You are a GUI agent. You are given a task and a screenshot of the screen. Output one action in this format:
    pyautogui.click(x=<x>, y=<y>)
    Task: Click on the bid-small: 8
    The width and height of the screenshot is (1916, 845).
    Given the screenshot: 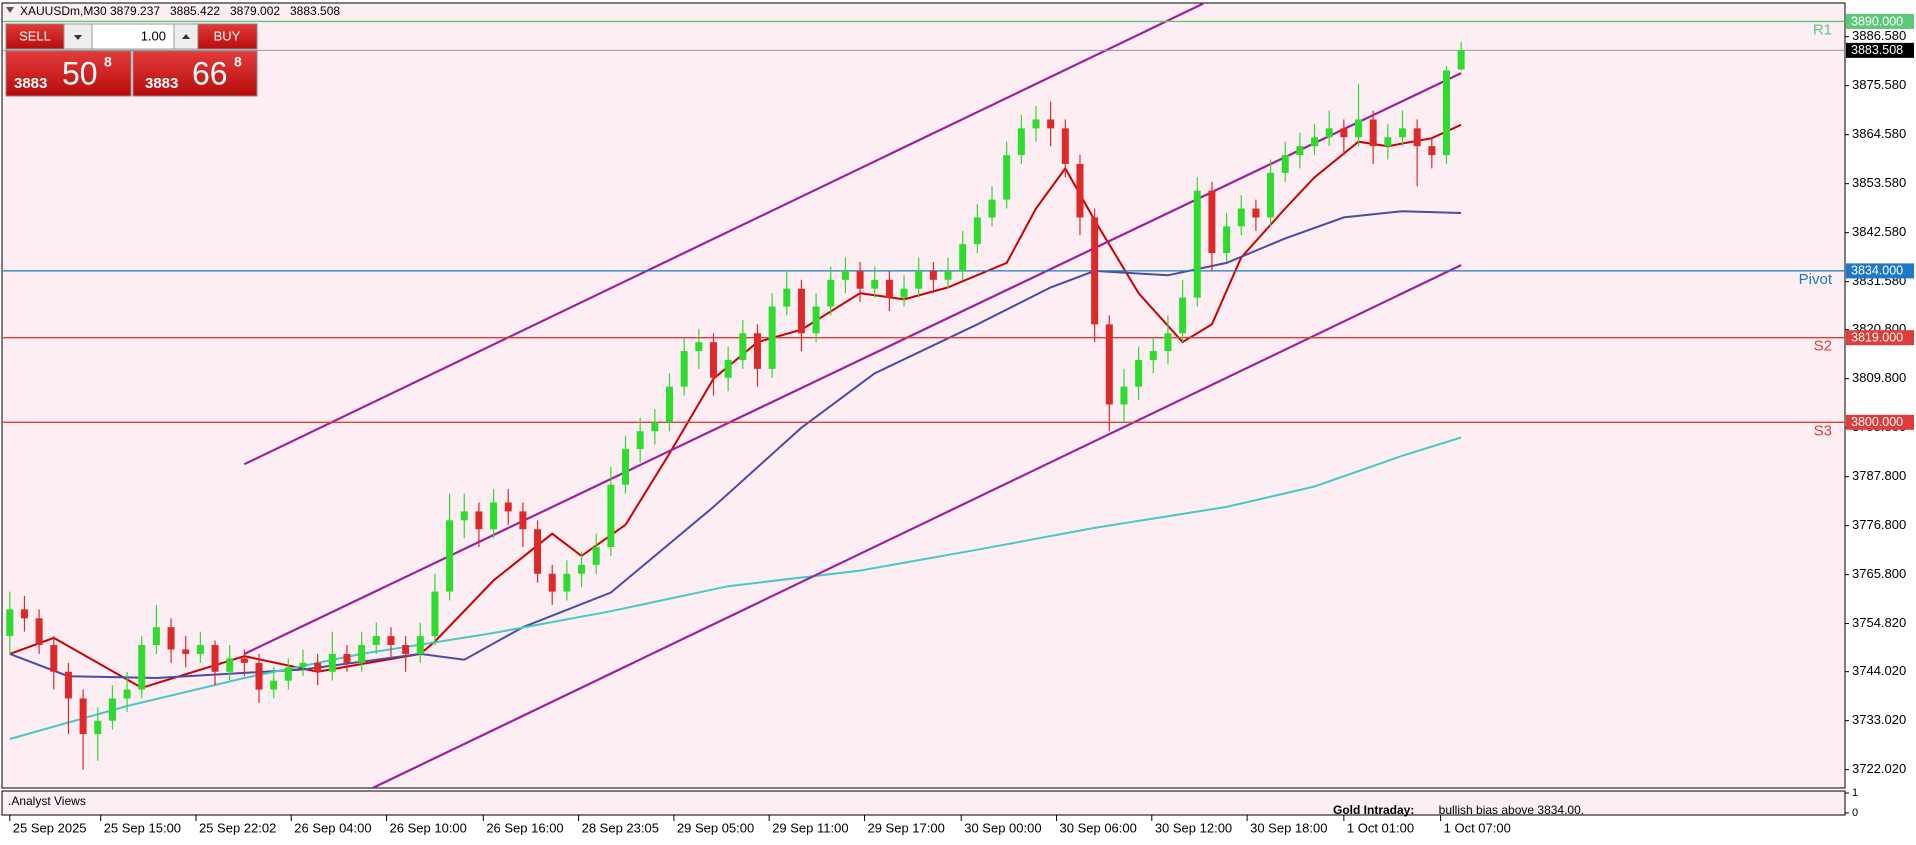 What is the action you would take?
    pyautogui.click(x=108, y=62)
    